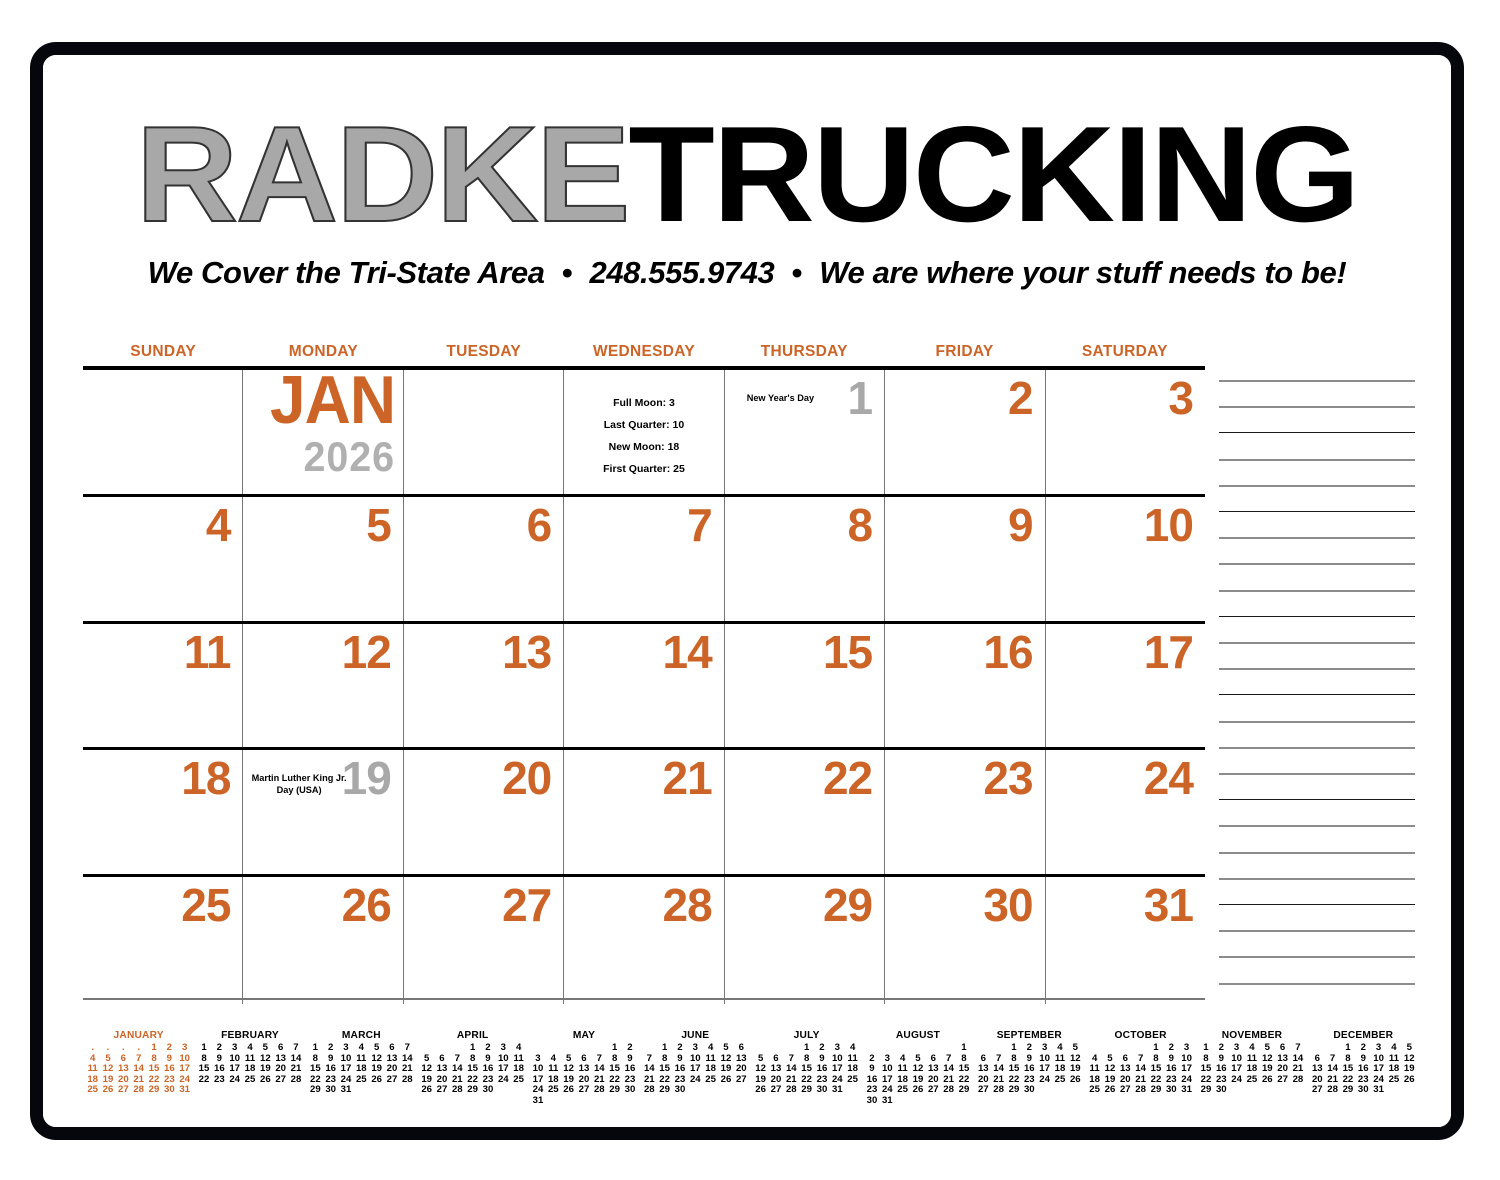 Image resolution: width=1500 pixels, height=1180 pixels. Describe the element at coordinates (644, 685) in the screenshot. I see `day-cell-14: 14` at that location.